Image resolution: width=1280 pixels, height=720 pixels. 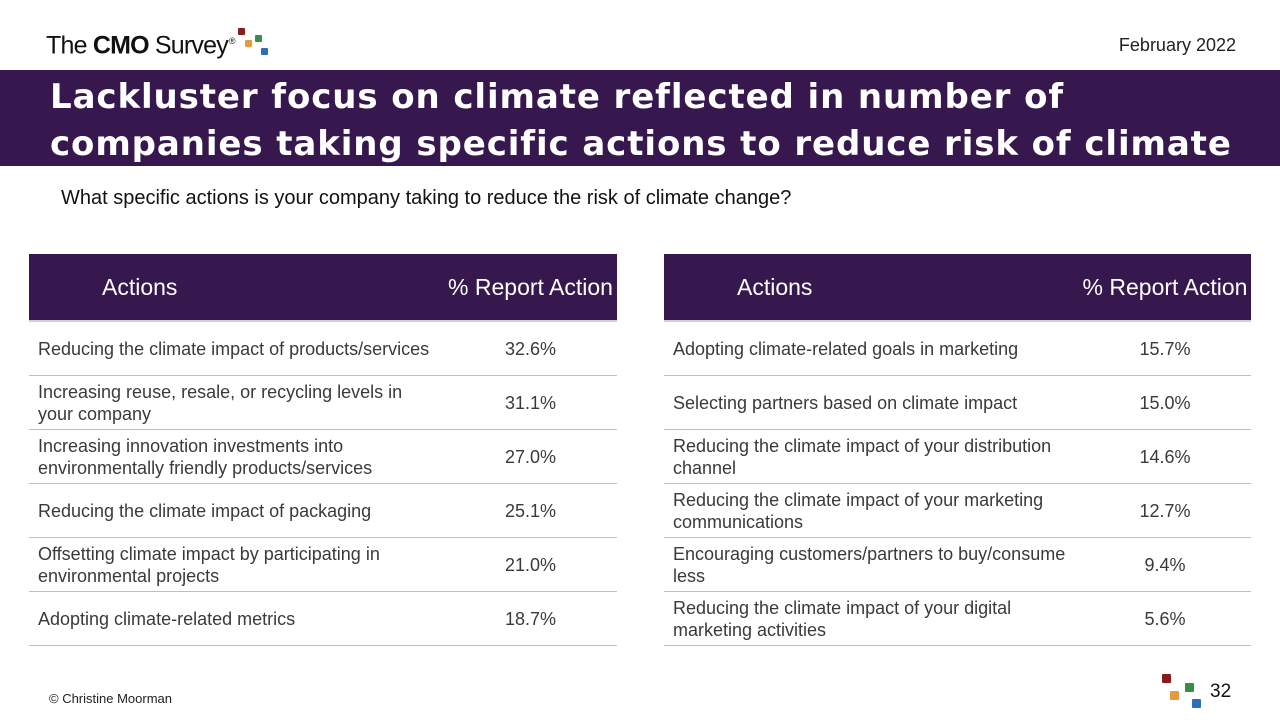 I want to click on footer-square-orange, so click(x=1174, y=695).